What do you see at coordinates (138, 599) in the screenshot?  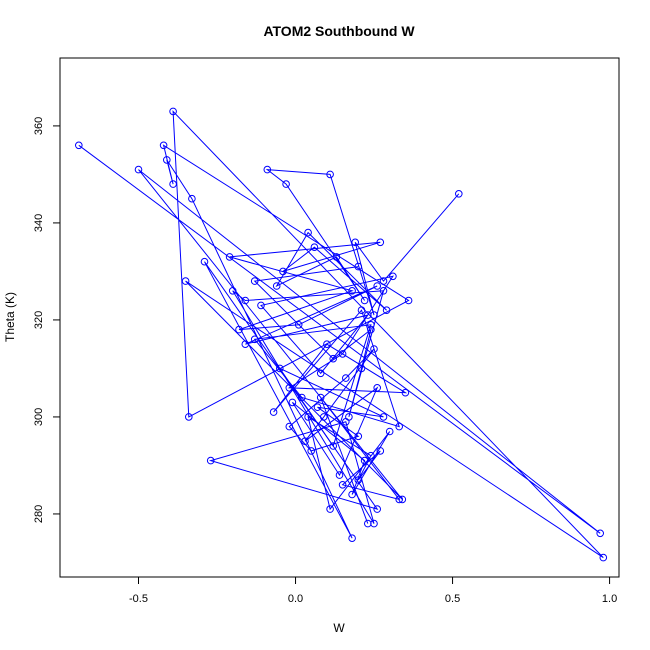 I see `x-tick-label: -0.5` at bounding box center [138, 599].